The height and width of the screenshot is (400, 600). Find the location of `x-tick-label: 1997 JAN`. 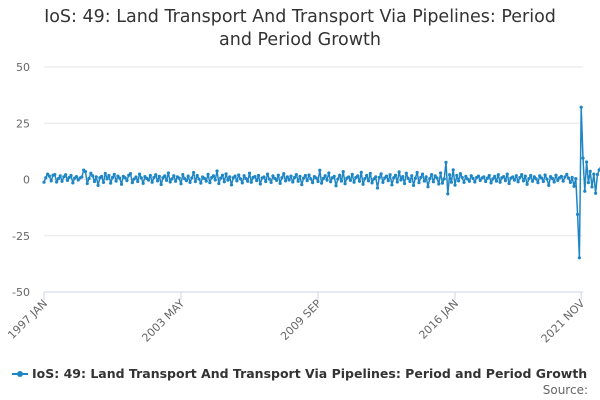

x-tick-label: 1997 JAN is located at coordinates (27, 319).